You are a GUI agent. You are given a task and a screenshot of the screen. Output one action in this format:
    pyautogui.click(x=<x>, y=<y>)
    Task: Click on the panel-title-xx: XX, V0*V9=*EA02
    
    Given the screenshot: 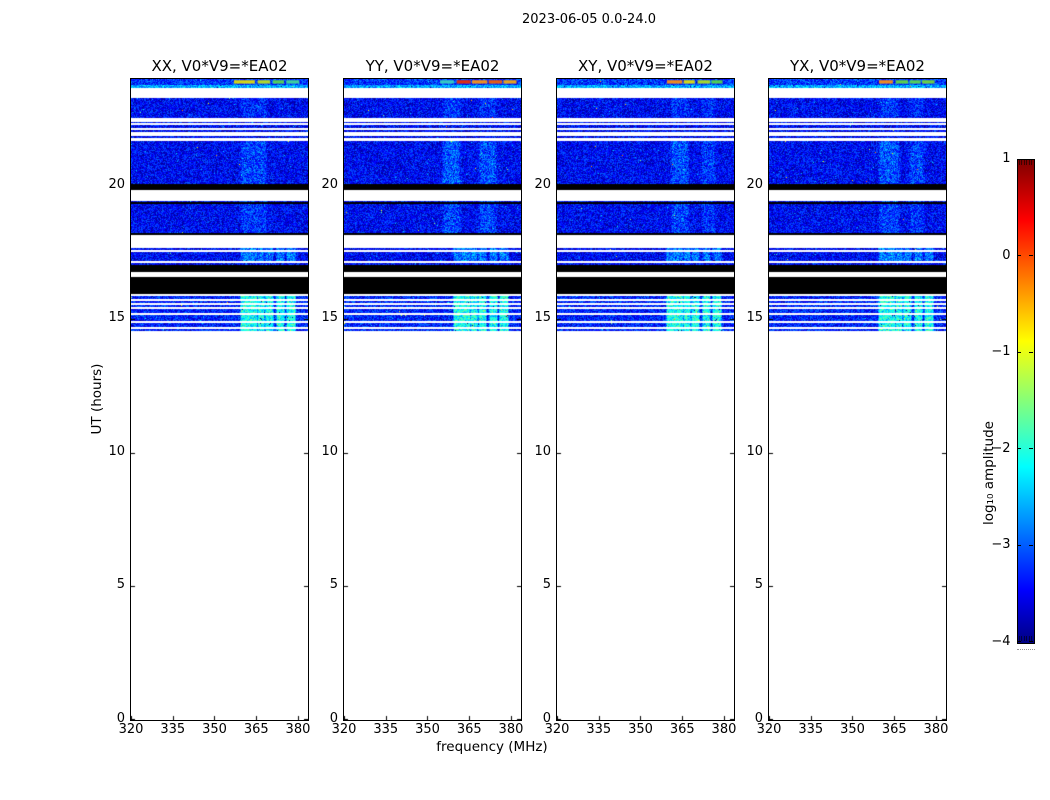 What is the action you would take?
    pyautogui.click(x=219, y=66)
    